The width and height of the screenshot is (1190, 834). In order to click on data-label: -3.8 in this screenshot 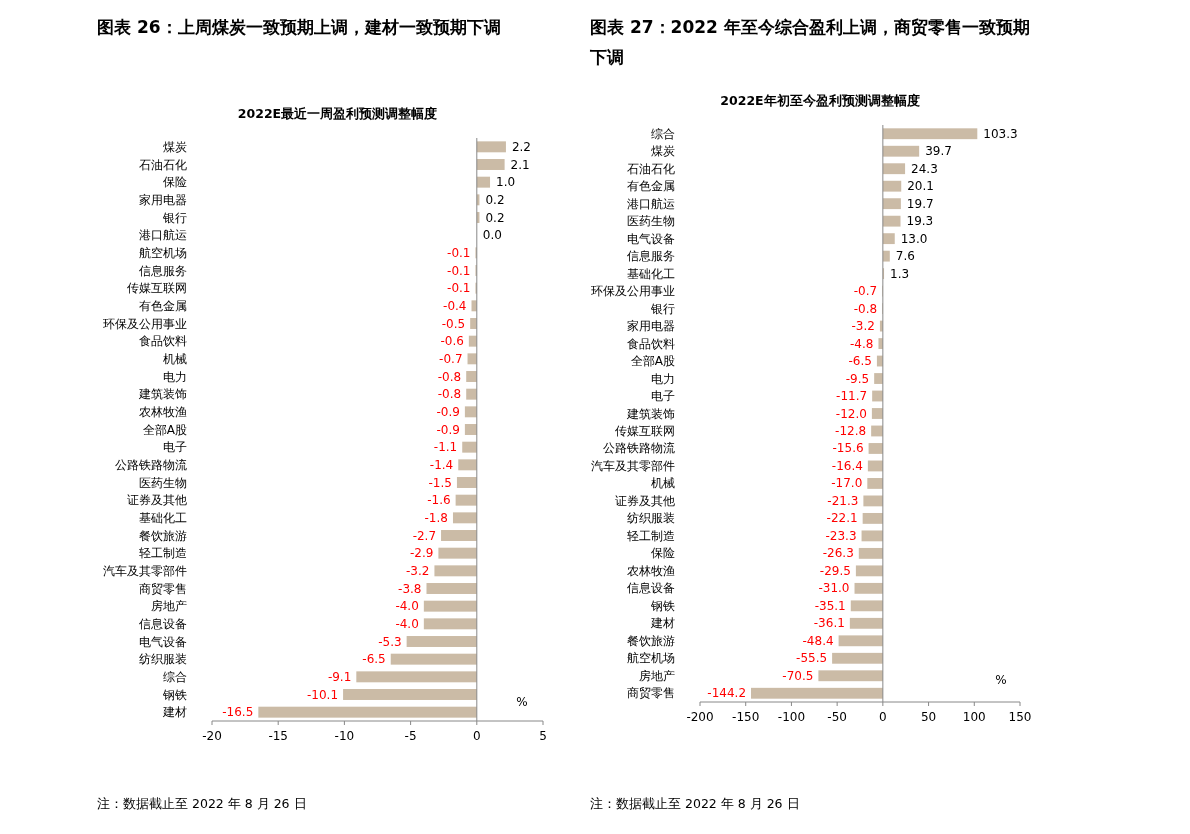, I will do `click(410, 588)`.